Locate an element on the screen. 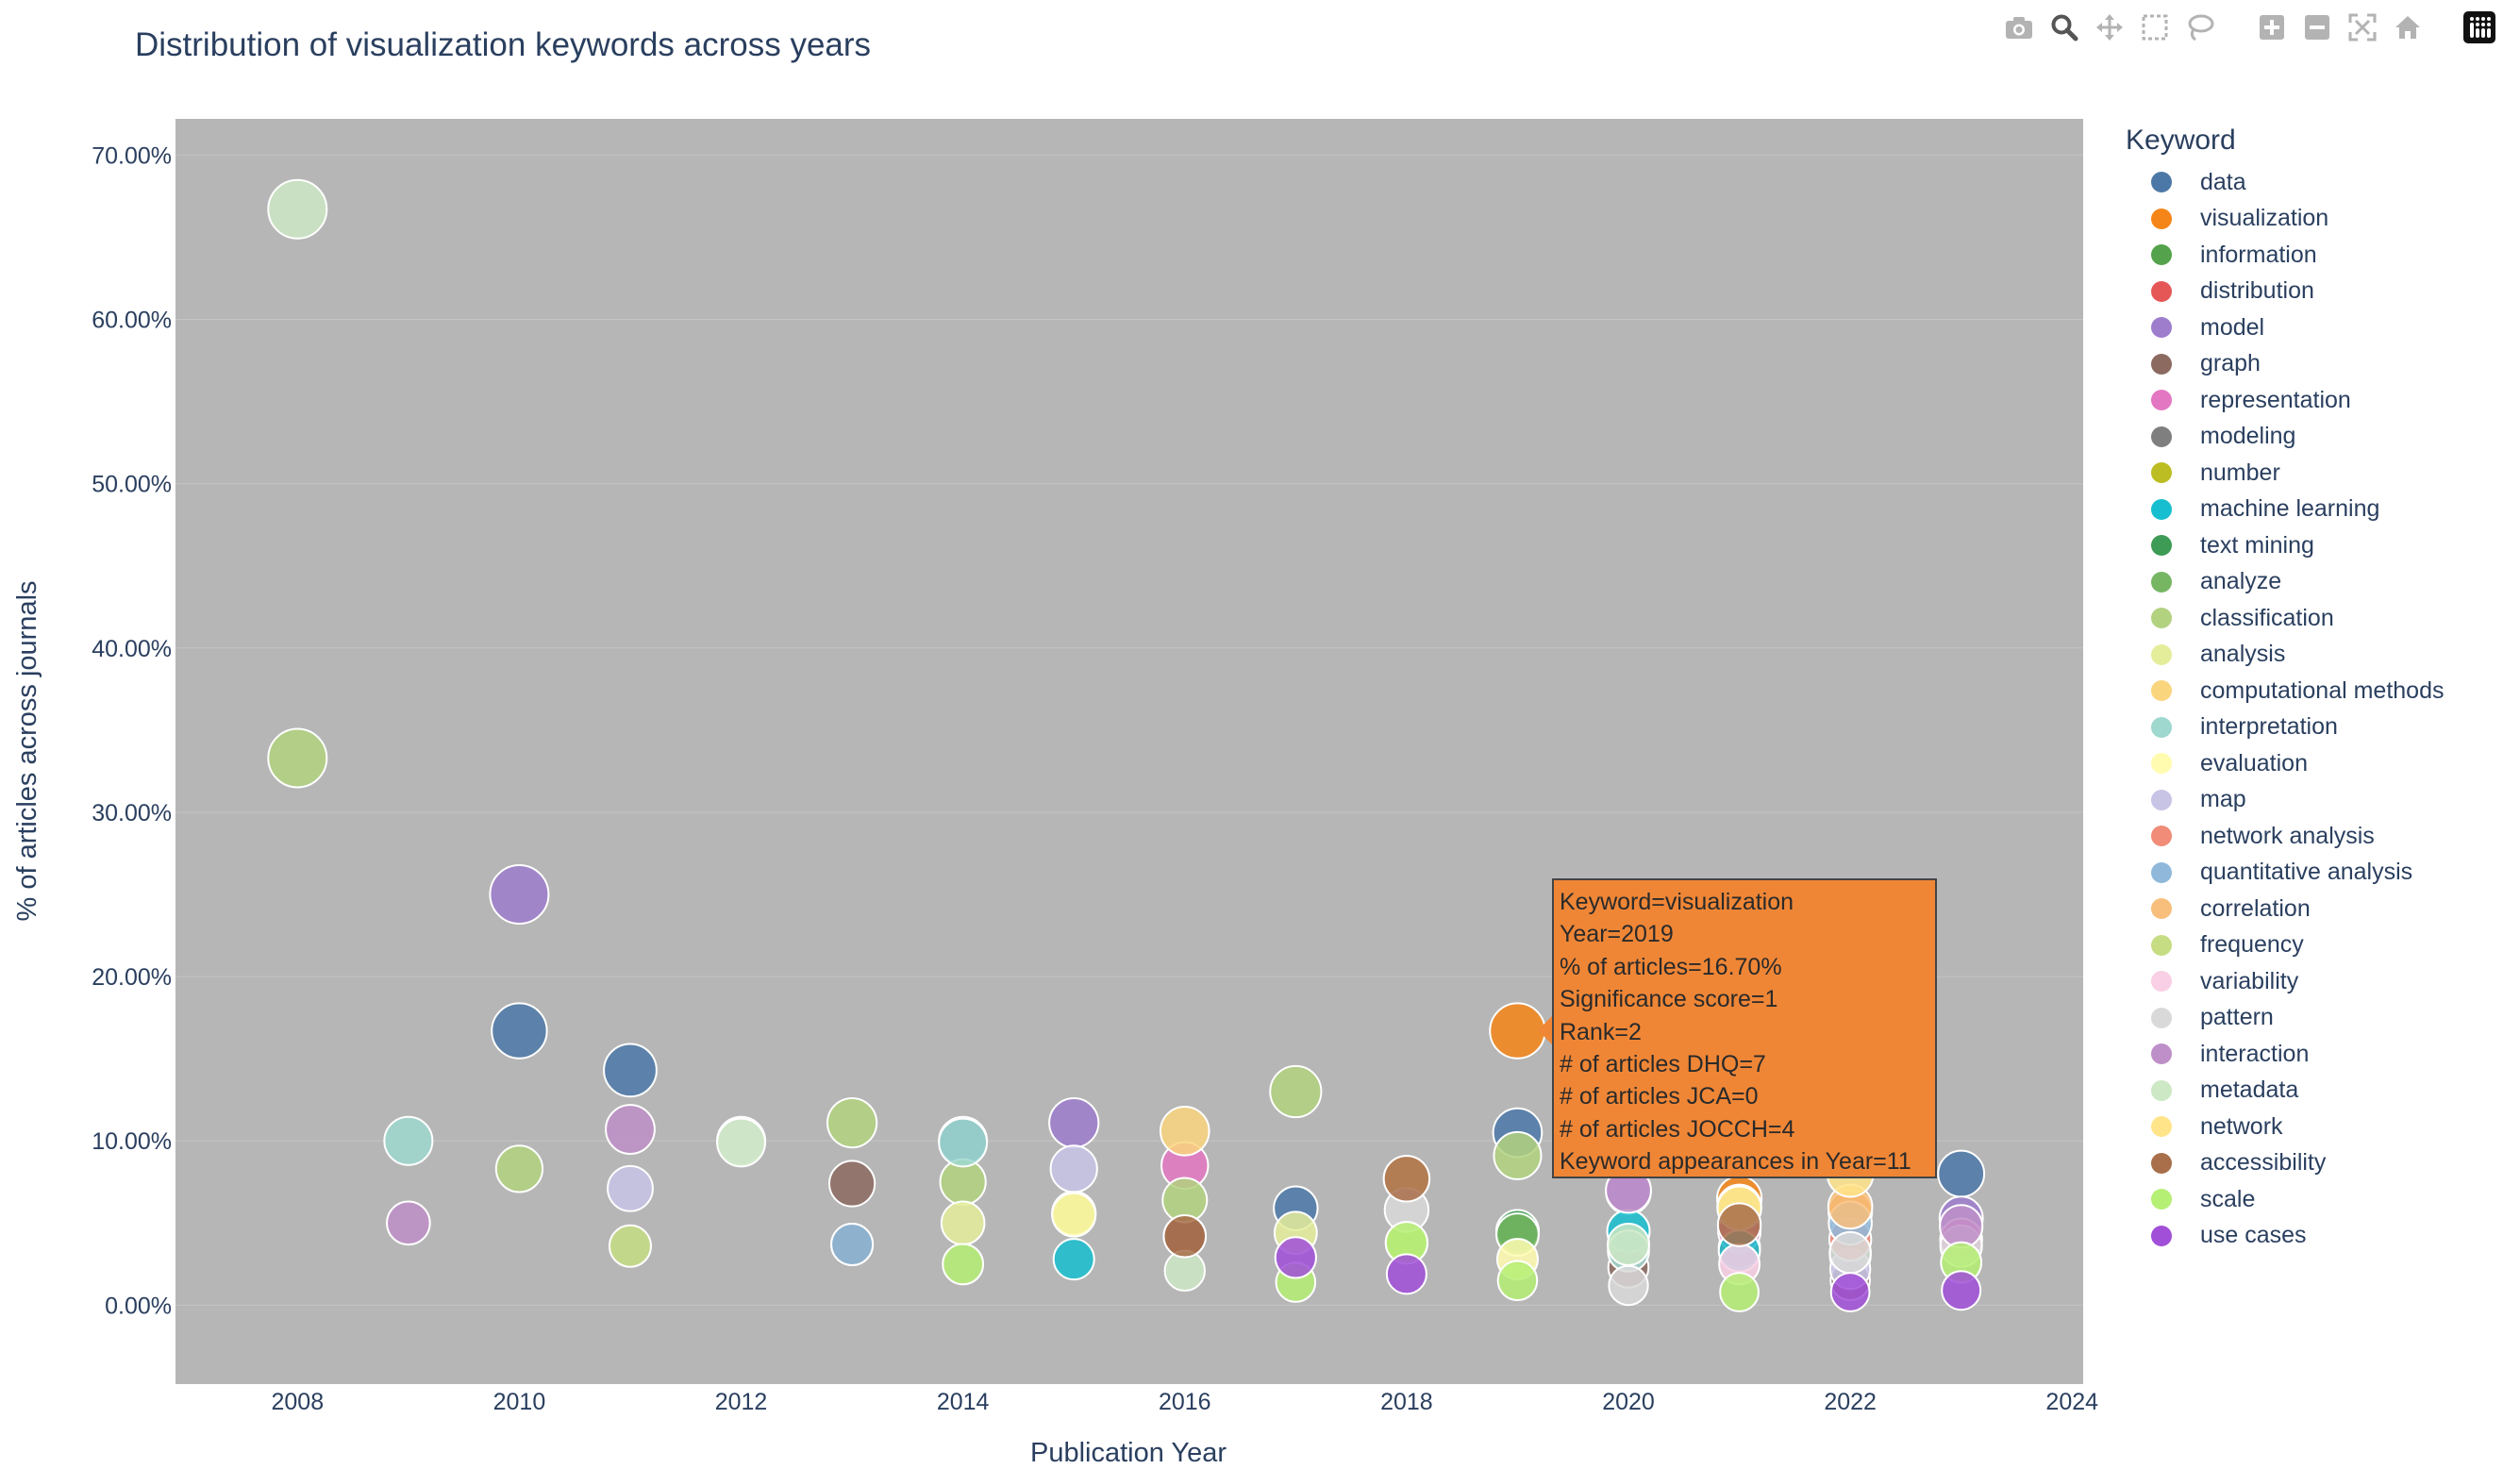  legend-item-data: data is located at coordinates (2277, 182).